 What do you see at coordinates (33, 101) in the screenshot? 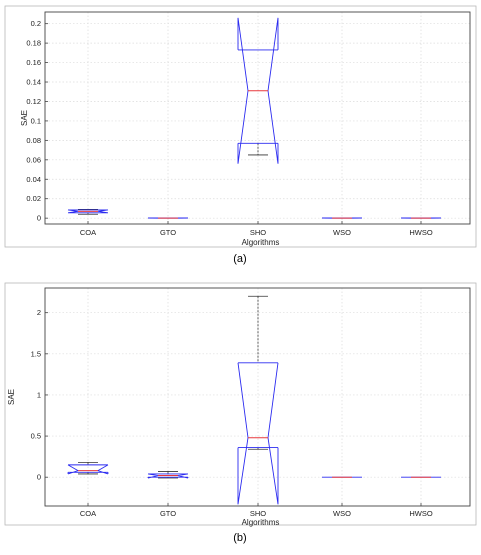
I see `y-tick-label: 0.12` at bounding box center [33, 101].